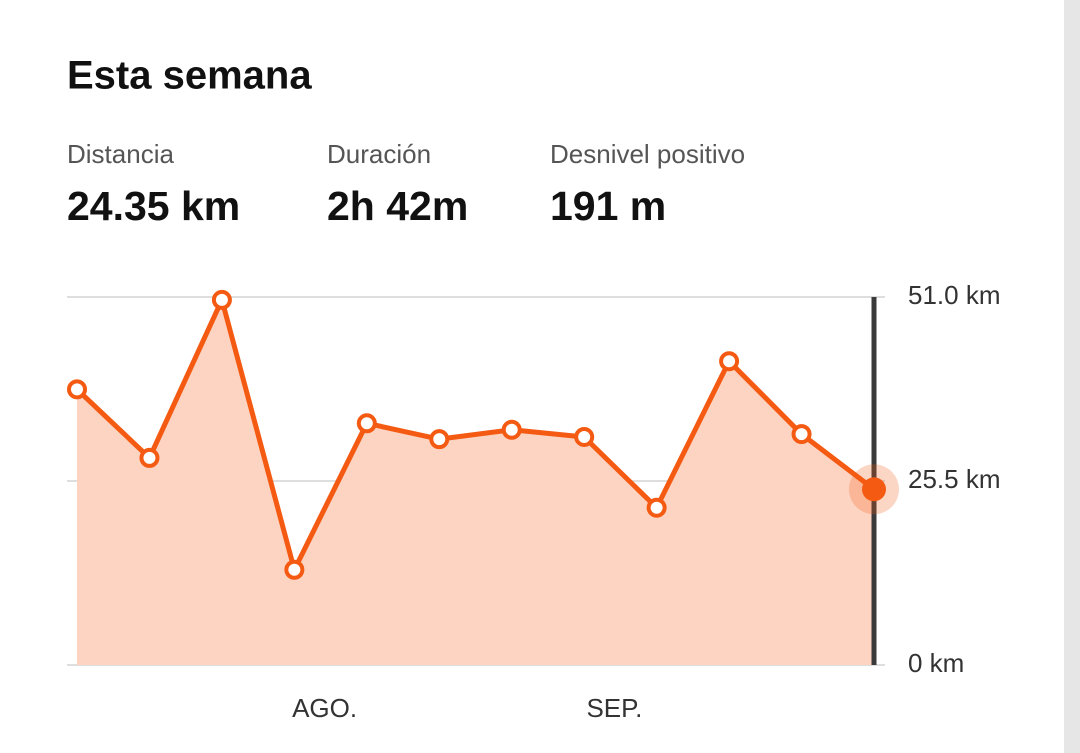 Image resolution: width=1080 pixels, height=753 pixels. Describe the element at coordinates (1072, 376) in the screenshot. I see `scrollbar` at that location.